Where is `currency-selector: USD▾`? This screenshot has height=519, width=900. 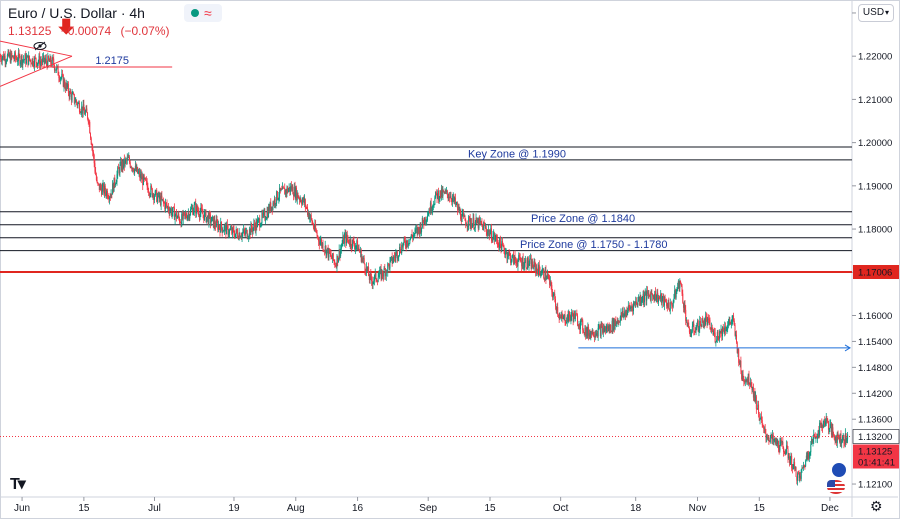 currency-selector: USD▾ is located at coordinates (876, 13).